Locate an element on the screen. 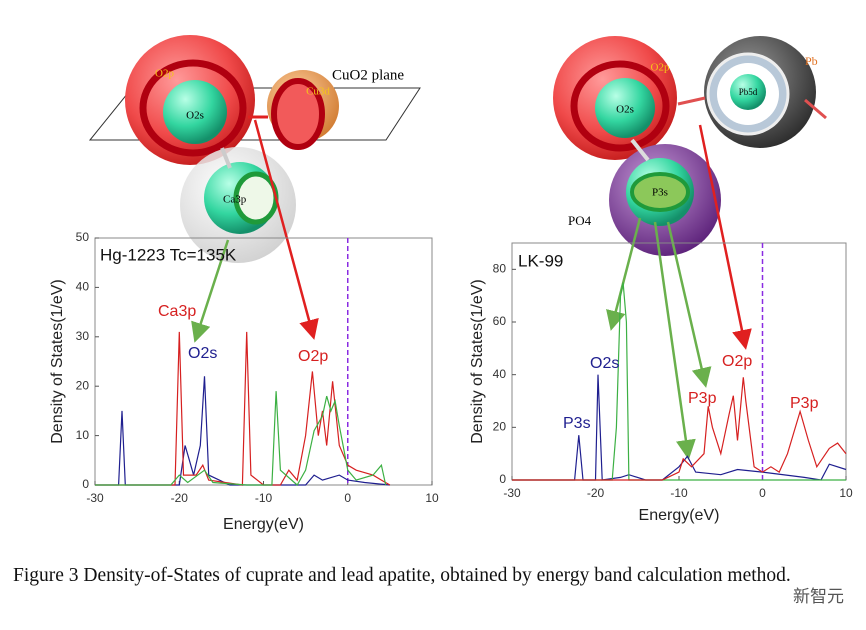 The image size is (866, 630). plot-frame is located at coordinates (679, 361).